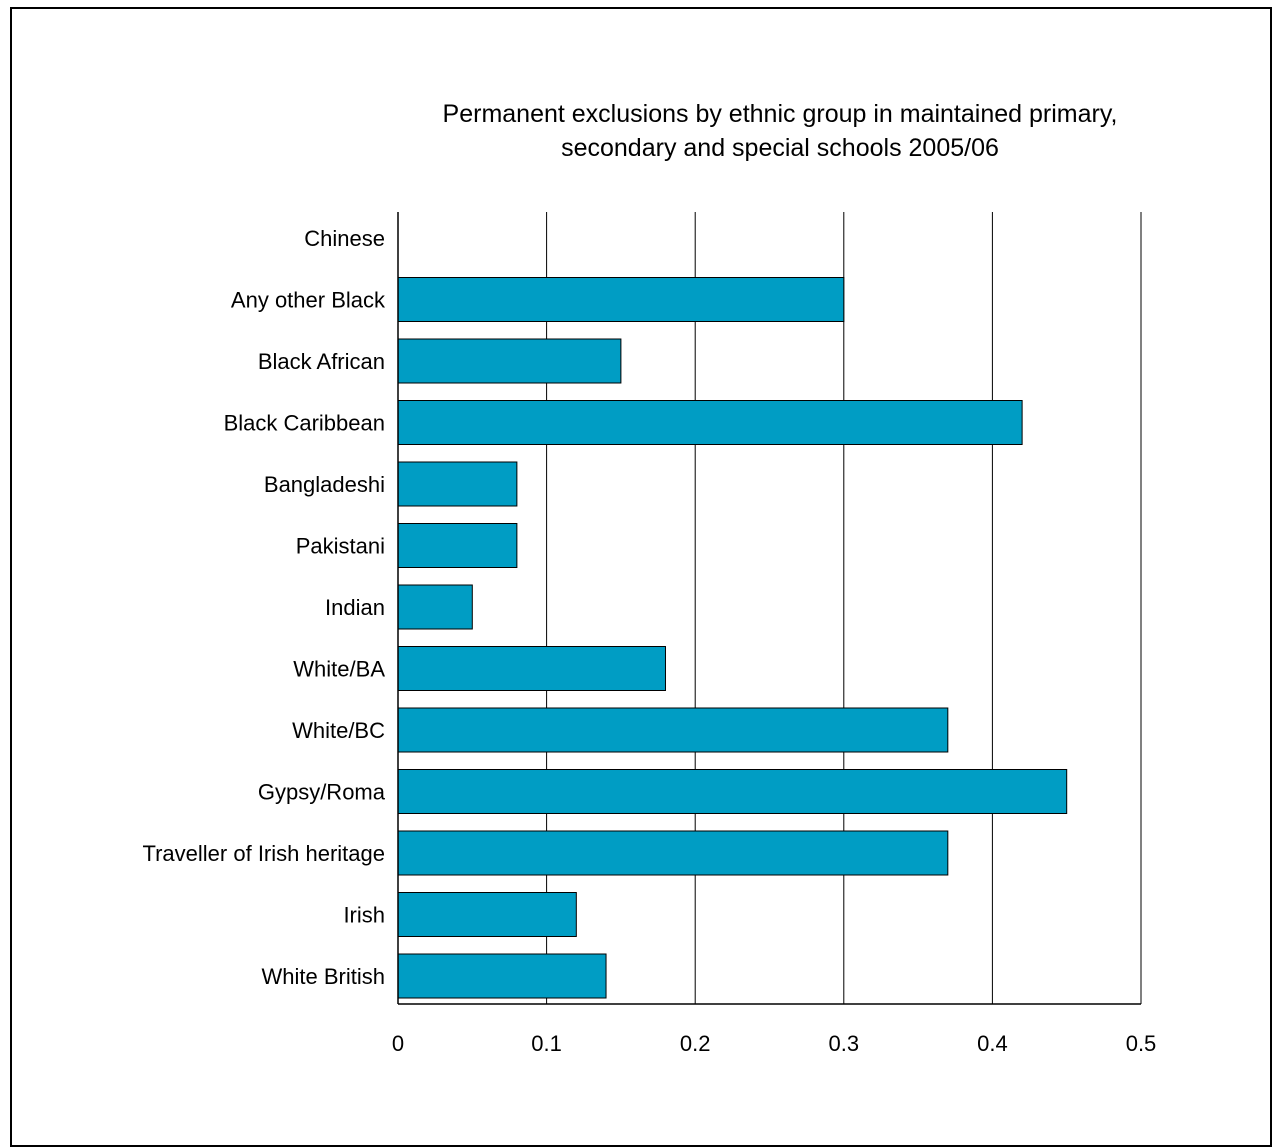 The width and height of the screenshot is (1276, 1147). I want to click on category-label-9: Gypsy/Roma, so click(322, 792).